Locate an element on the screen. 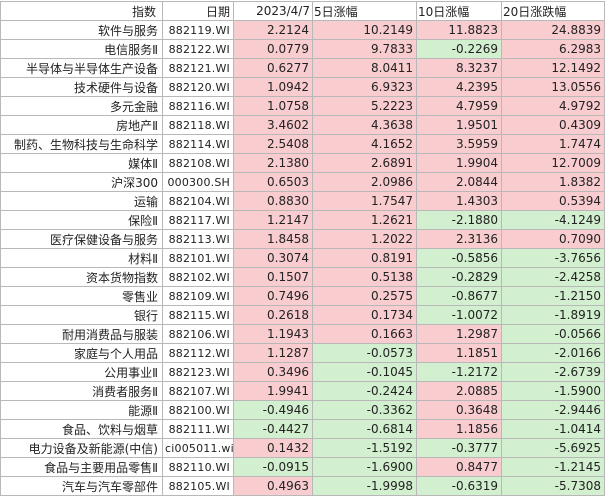  cell-index-code: 882102.WI is located at coordinates (198, 277).